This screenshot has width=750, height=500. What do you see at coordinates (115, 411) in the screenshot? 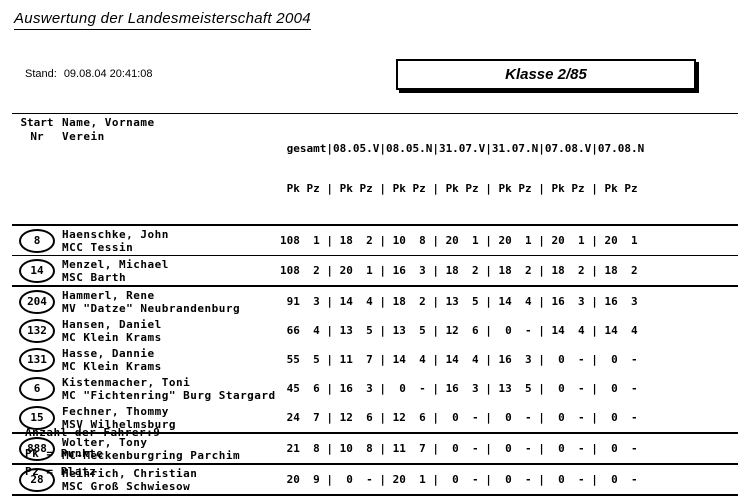
I see `rider-name: Fechner, Thommy` at bounding box center [115, 411].